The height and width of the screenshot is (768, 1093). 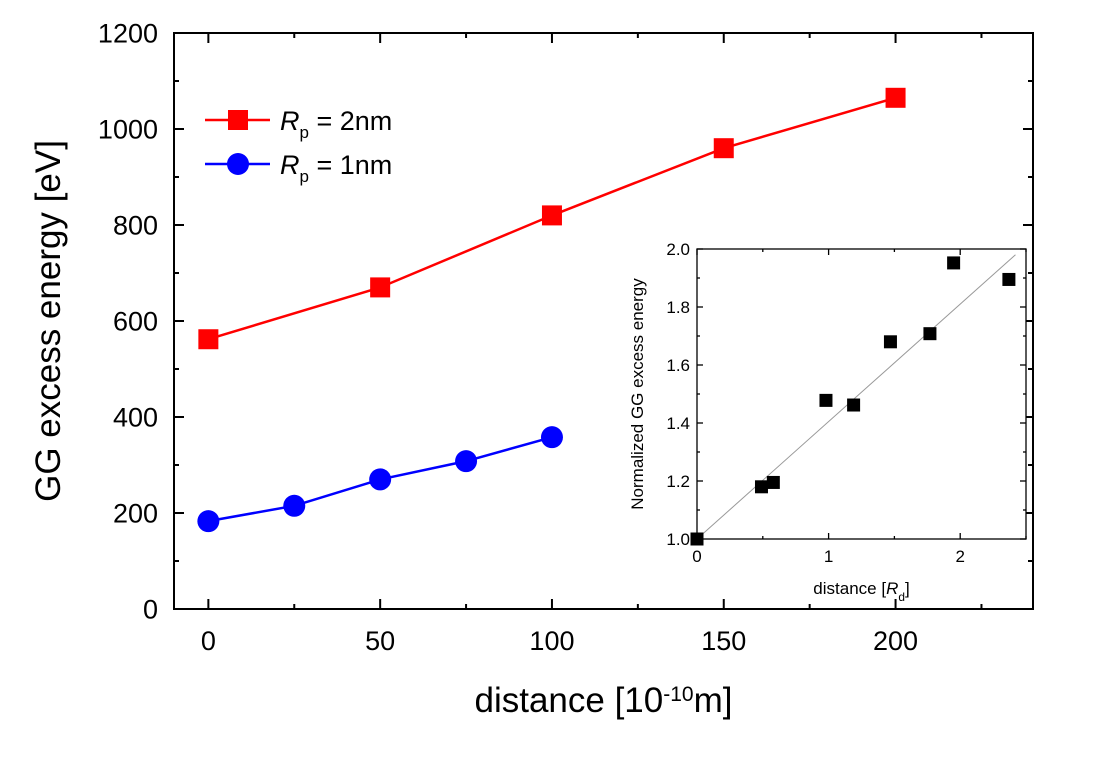 What do you see at coordinates (637, 394) in the screenshot?
I see `y-axis-label: Normalized GG excess energy` at bounding box center [637, 394].